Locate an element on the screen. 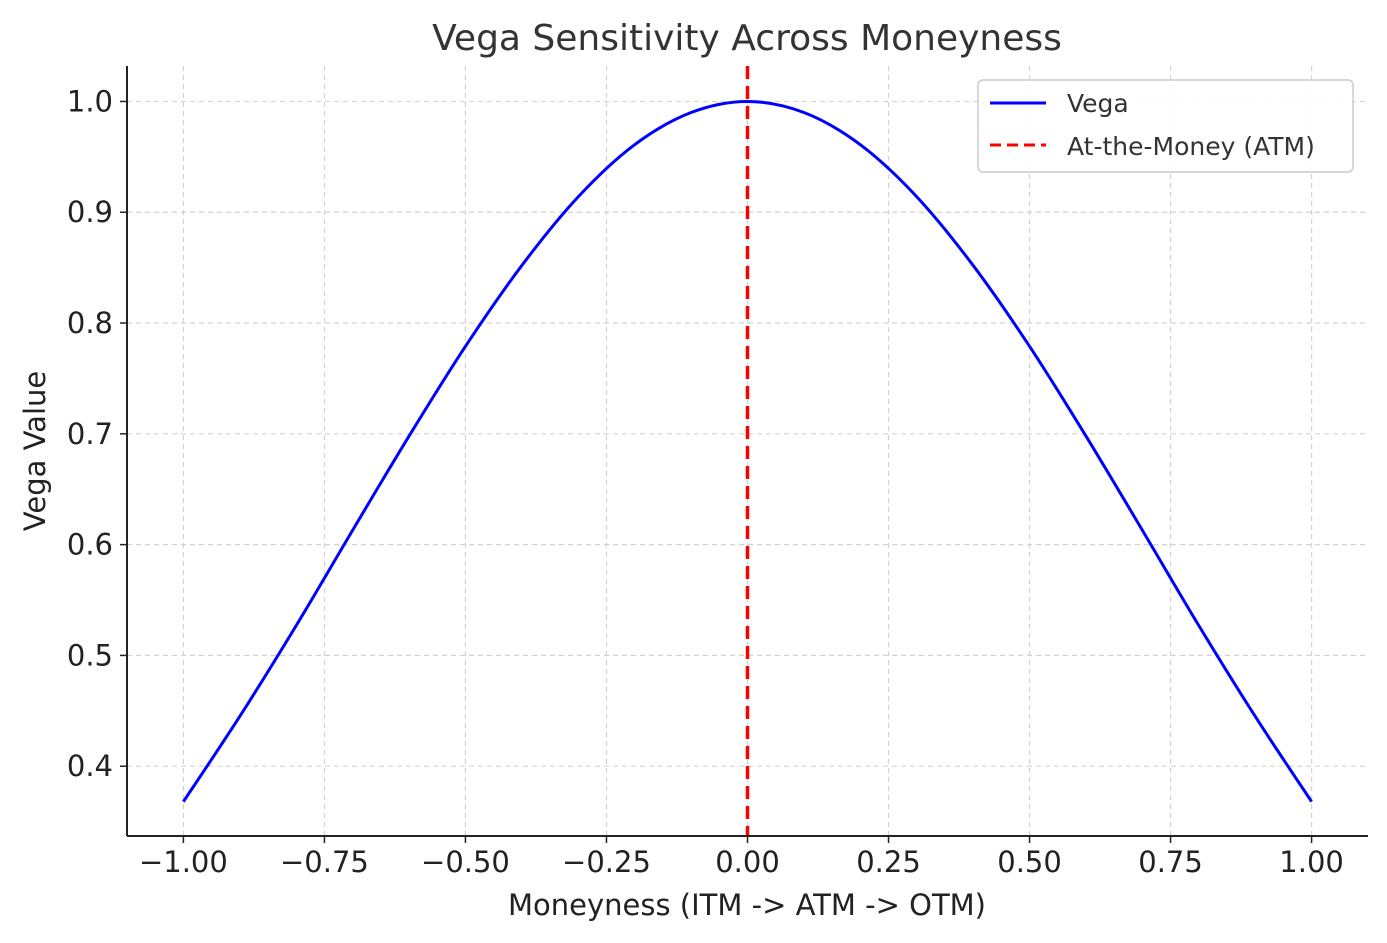 This screenshot has width=1387, height=943. legend-box is located at coordinates (1165, 126).